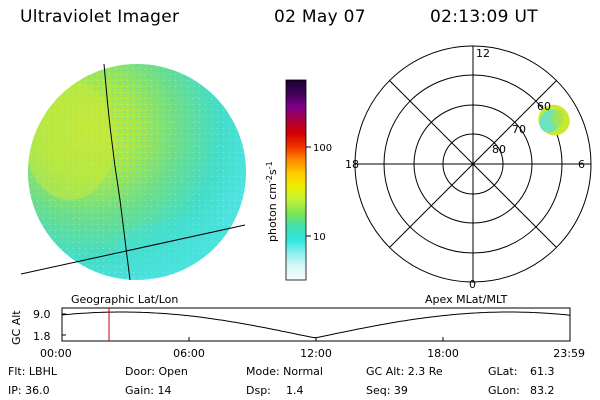 The width and height of the screenshot is (600, 400). What do you see at coordinates (99, 17) in the screenshot?
I see `instrument-title: Ultraviolet Imager` at bounding box center [99, 17].